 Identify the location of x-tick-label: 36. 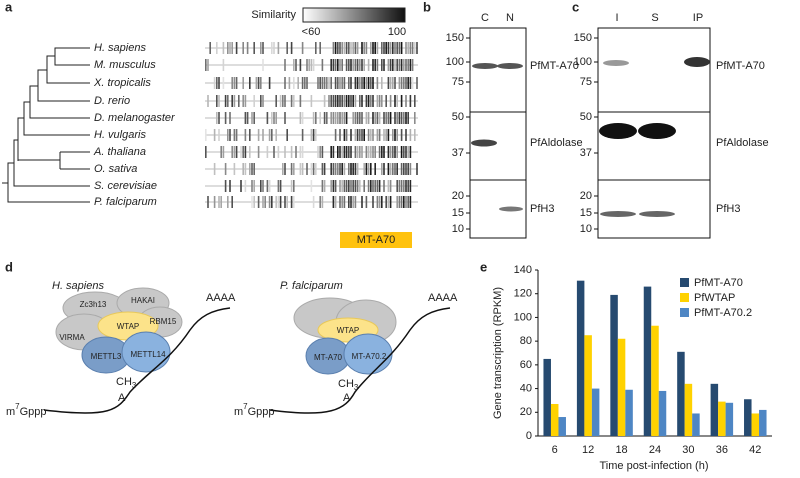
(722, 450).